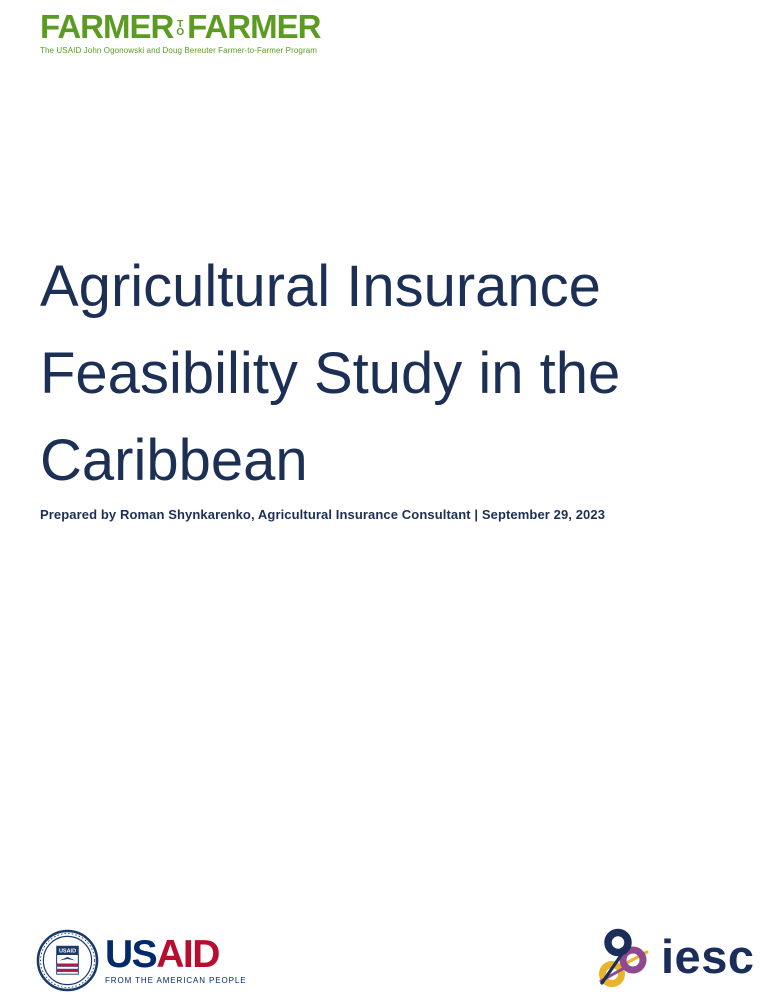 This screenshot has height=1000, width=769. I want to click on cover-title-line-3: Caribbean, so click(174, 460).